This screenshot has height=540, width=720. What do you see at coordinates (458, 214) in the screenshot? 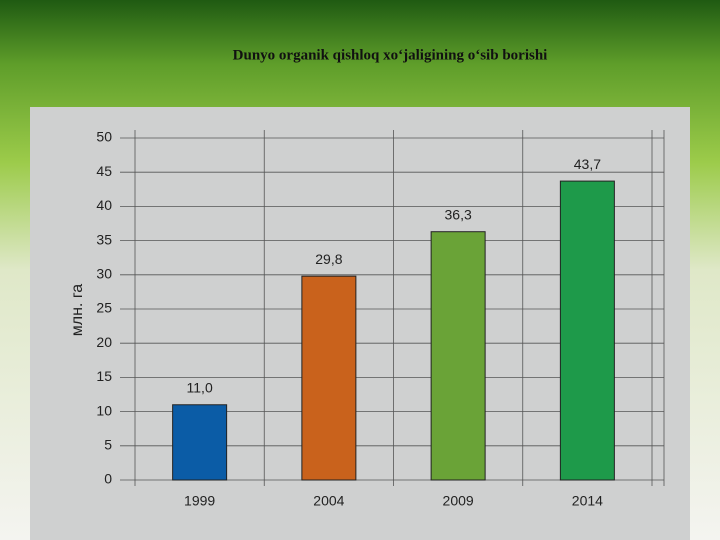
I see `value-label: 36,3` at bounding box center [458, 214].